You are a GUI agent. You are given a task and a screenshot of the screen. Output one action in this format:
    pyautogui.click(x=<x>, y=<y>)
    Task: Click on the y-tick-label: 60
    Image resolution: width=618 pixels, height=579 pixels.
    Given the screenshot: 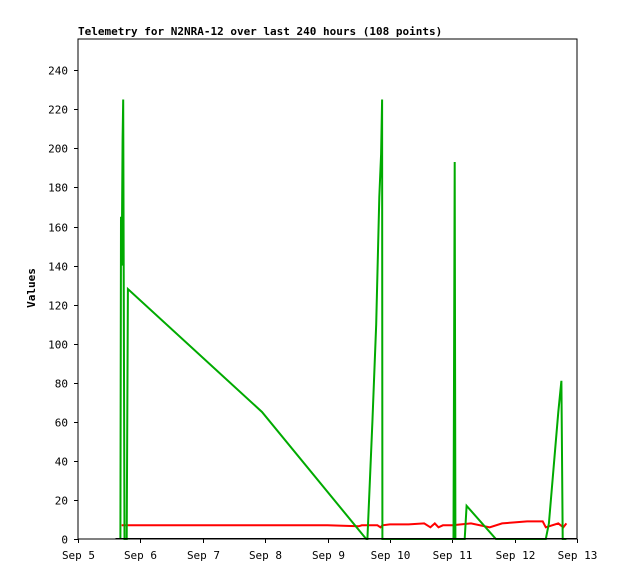 What is the action you would take?
    pyautogui.click(x=61, y=423)
    